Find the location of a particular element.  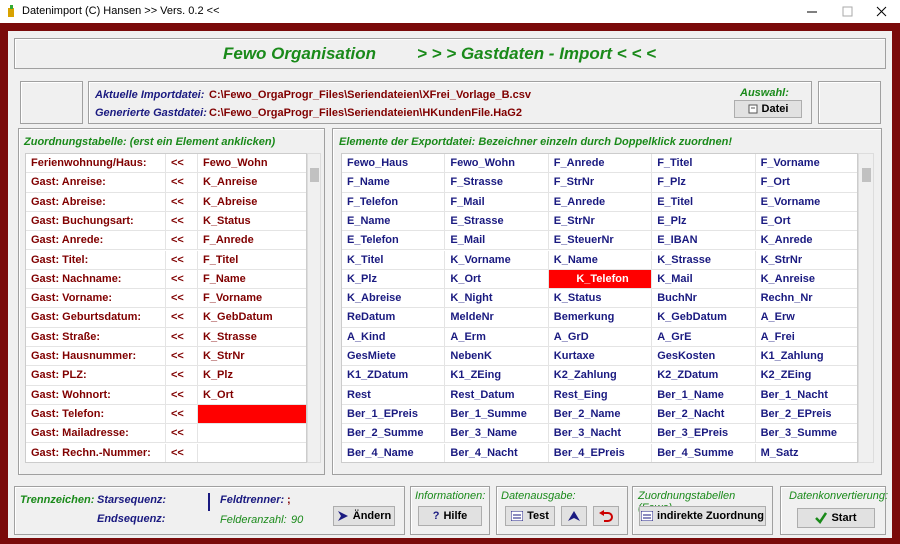

mapping-label: Gast: Geburtsdatum: is located at coordinates (96, 318).